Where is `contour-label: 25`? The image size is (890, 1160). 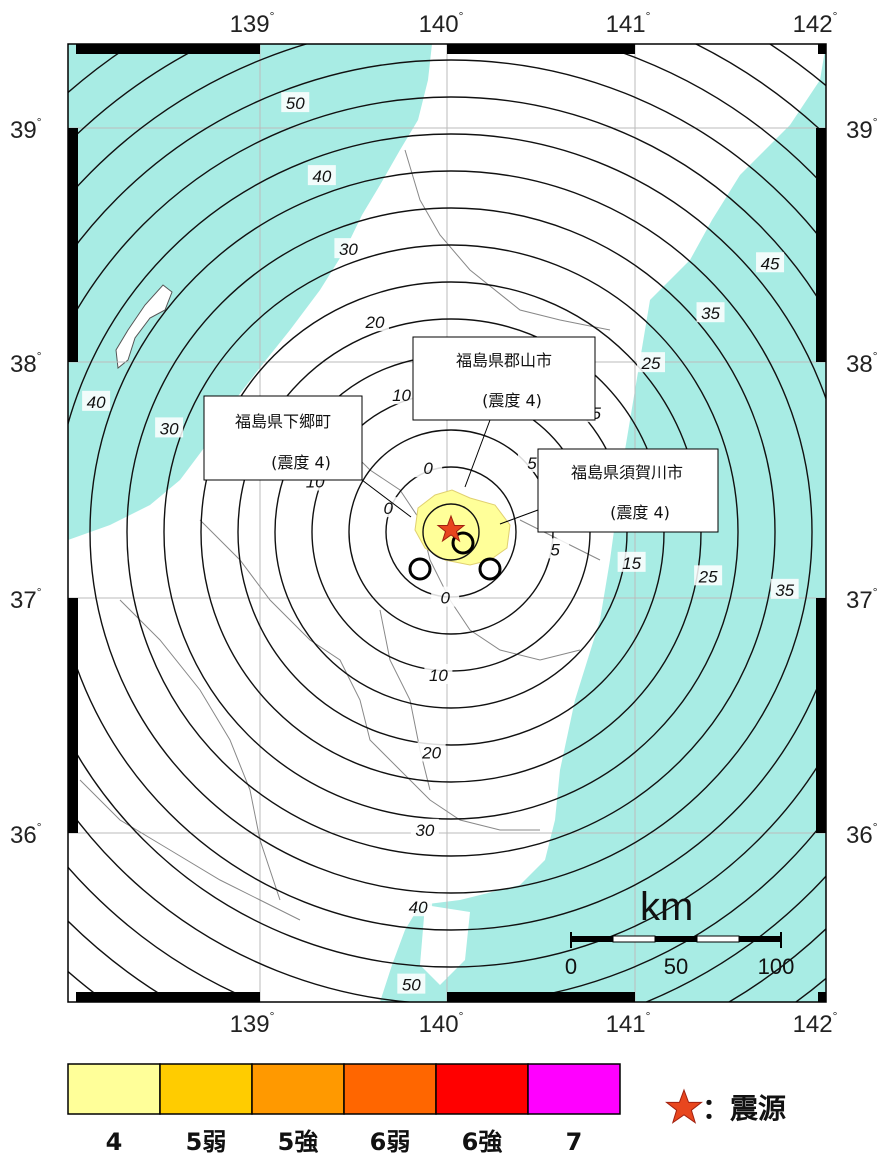
contour-label: 25 is located at coordinates (708, 576).